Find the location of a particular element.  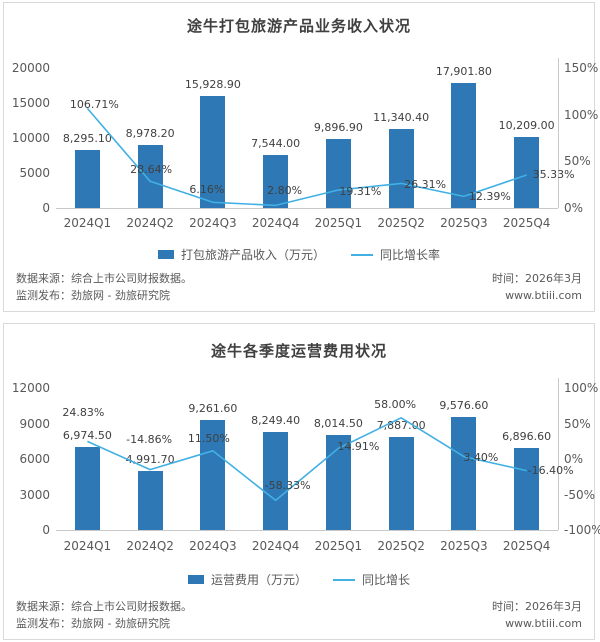

left-axis-tick-label: 12000 is located at coordinates (30, 388).